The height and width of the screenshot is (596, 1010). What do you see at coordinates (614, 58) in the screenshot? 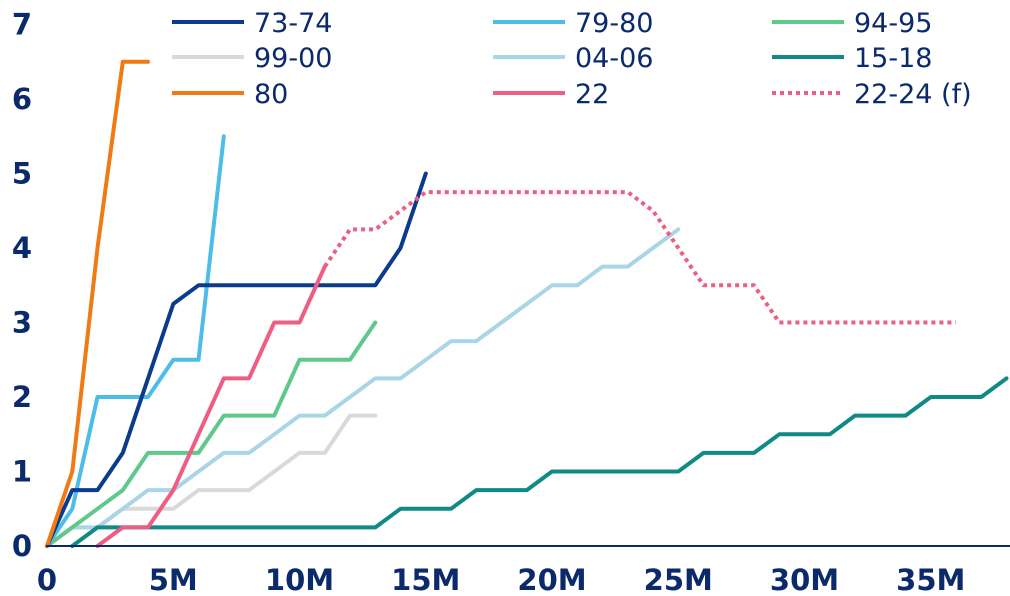
I see `legend-label-04-06: 04-06` at bounding box center [614, 58].